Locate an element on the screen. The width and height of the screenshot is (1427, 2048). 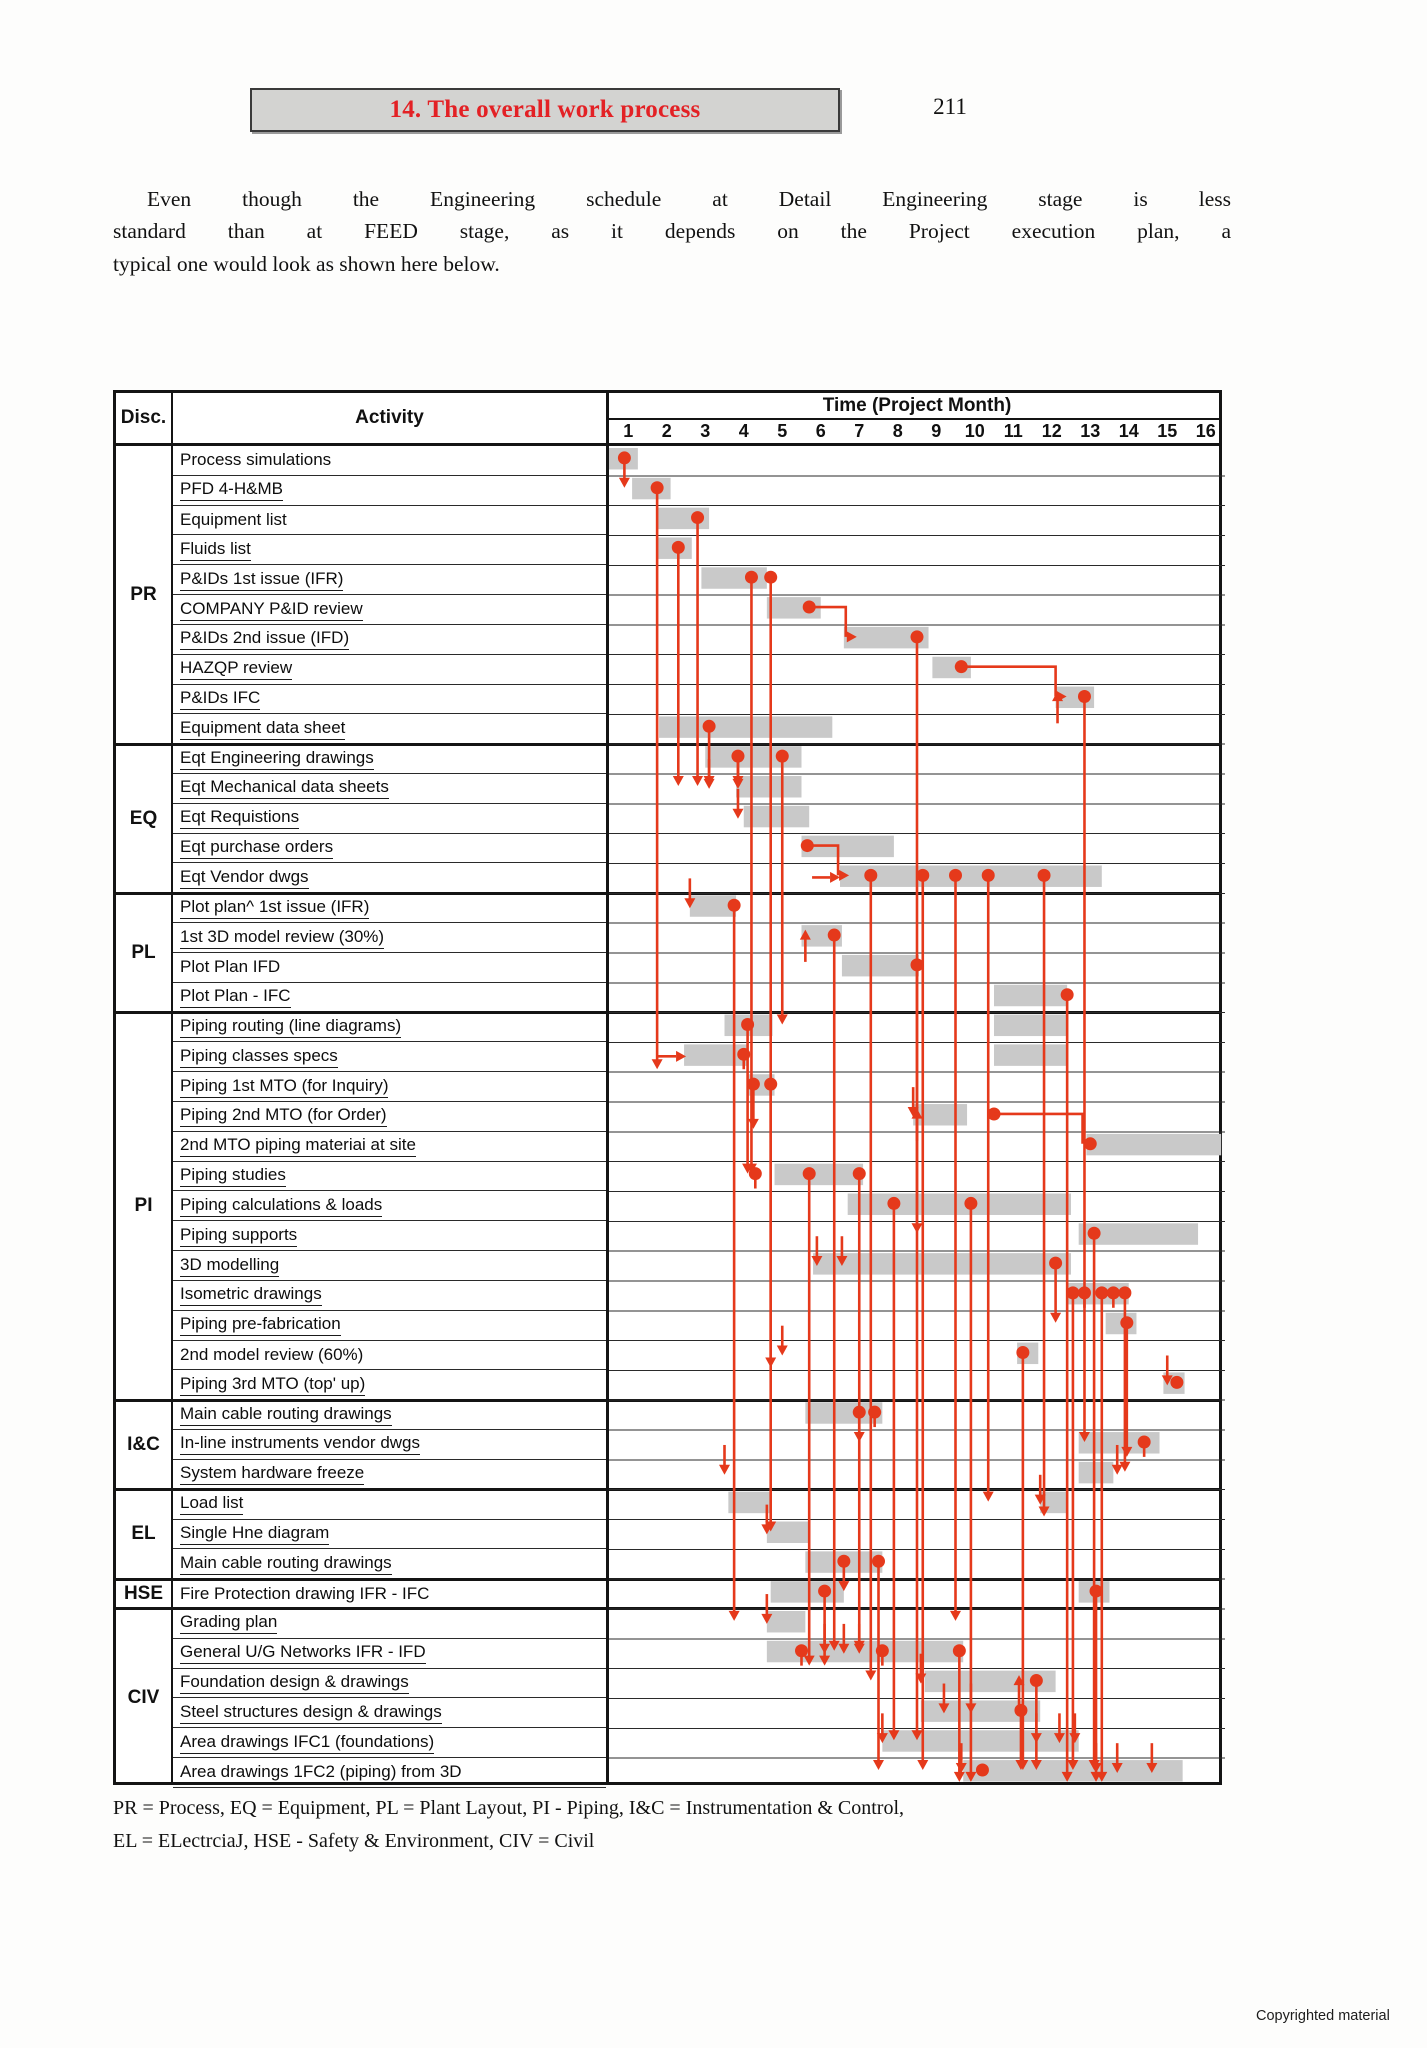
activity-label: Piping 1st MTO (for Inquiry) is located at coordinates (389, 1087).